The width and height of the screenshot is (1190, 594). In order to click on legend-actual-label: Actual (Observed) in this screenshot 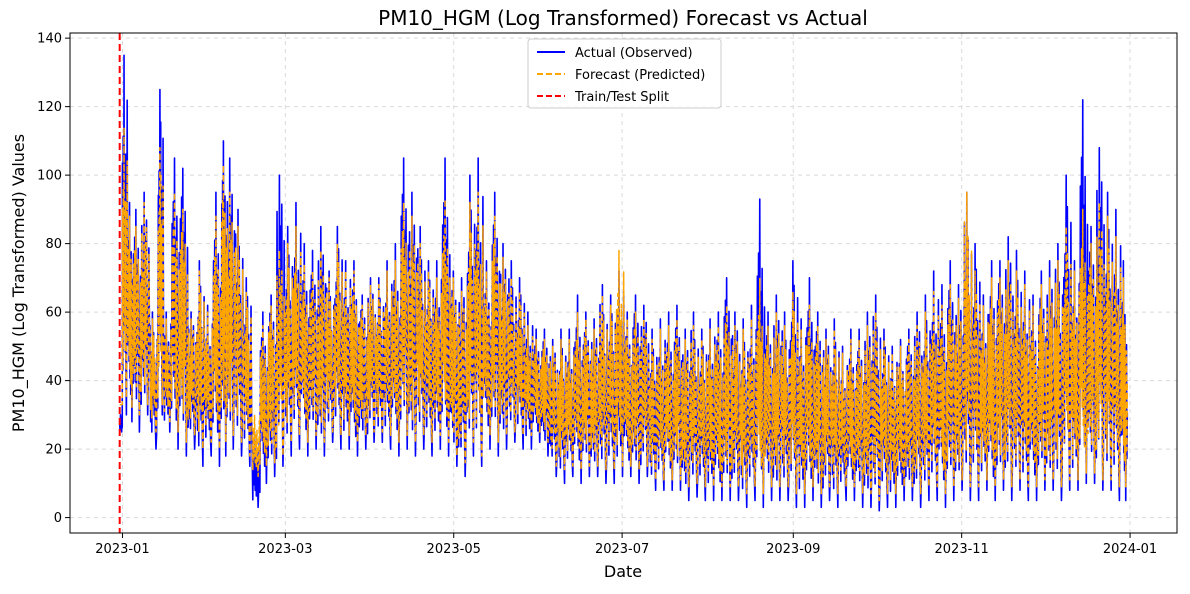, I will do `click(634, 53)`.